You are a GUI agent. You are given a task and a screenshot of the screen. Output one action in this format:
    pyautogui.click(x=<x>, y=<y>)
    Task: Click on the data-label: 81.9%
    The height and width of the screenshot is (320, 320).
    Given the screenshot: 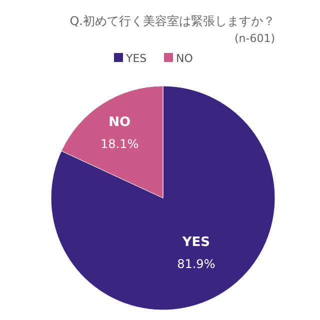 What is the action you would take?
    pyautogui.click(x=196, y=263)
    